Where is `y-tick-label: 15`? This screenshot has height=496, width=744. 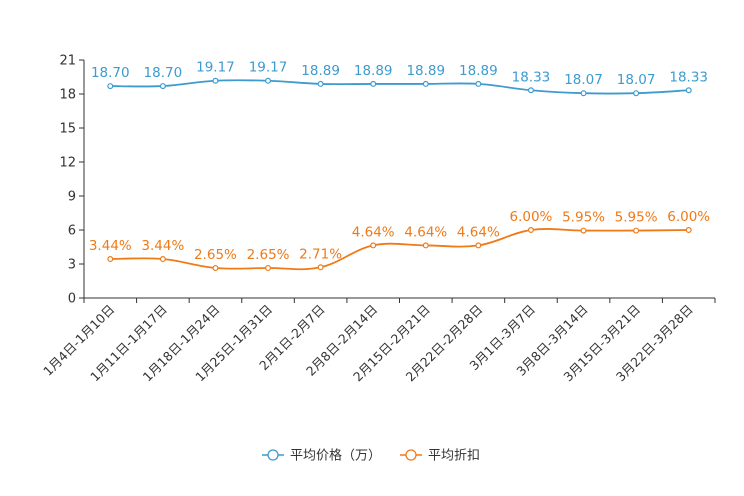
y-tick-label: 15 is located at coordinates (67, 129).